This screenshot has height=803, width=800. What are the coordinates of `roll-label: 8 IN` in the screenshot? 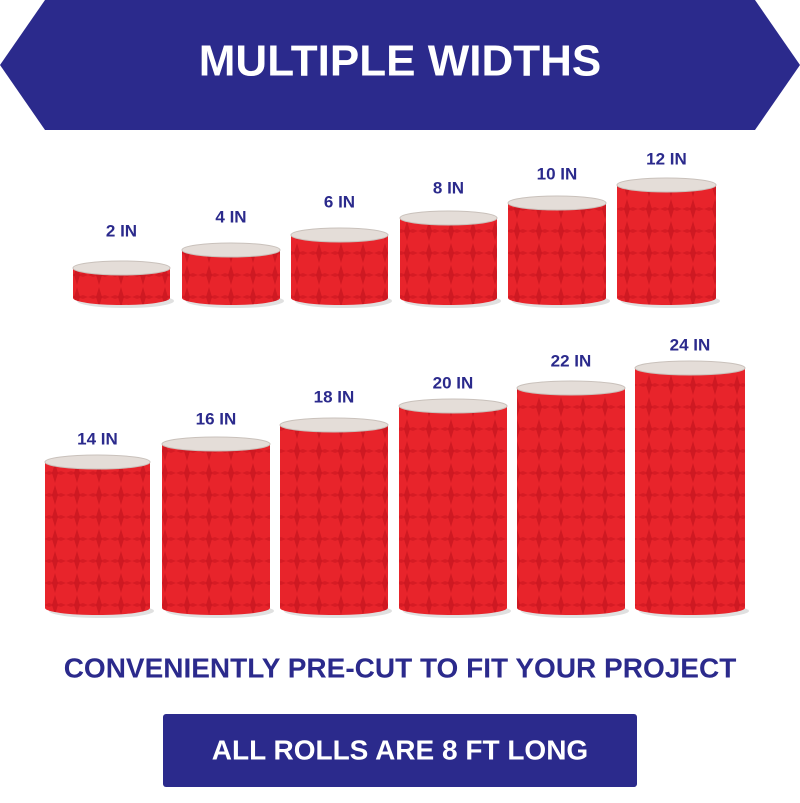 It's located at (448, 187).